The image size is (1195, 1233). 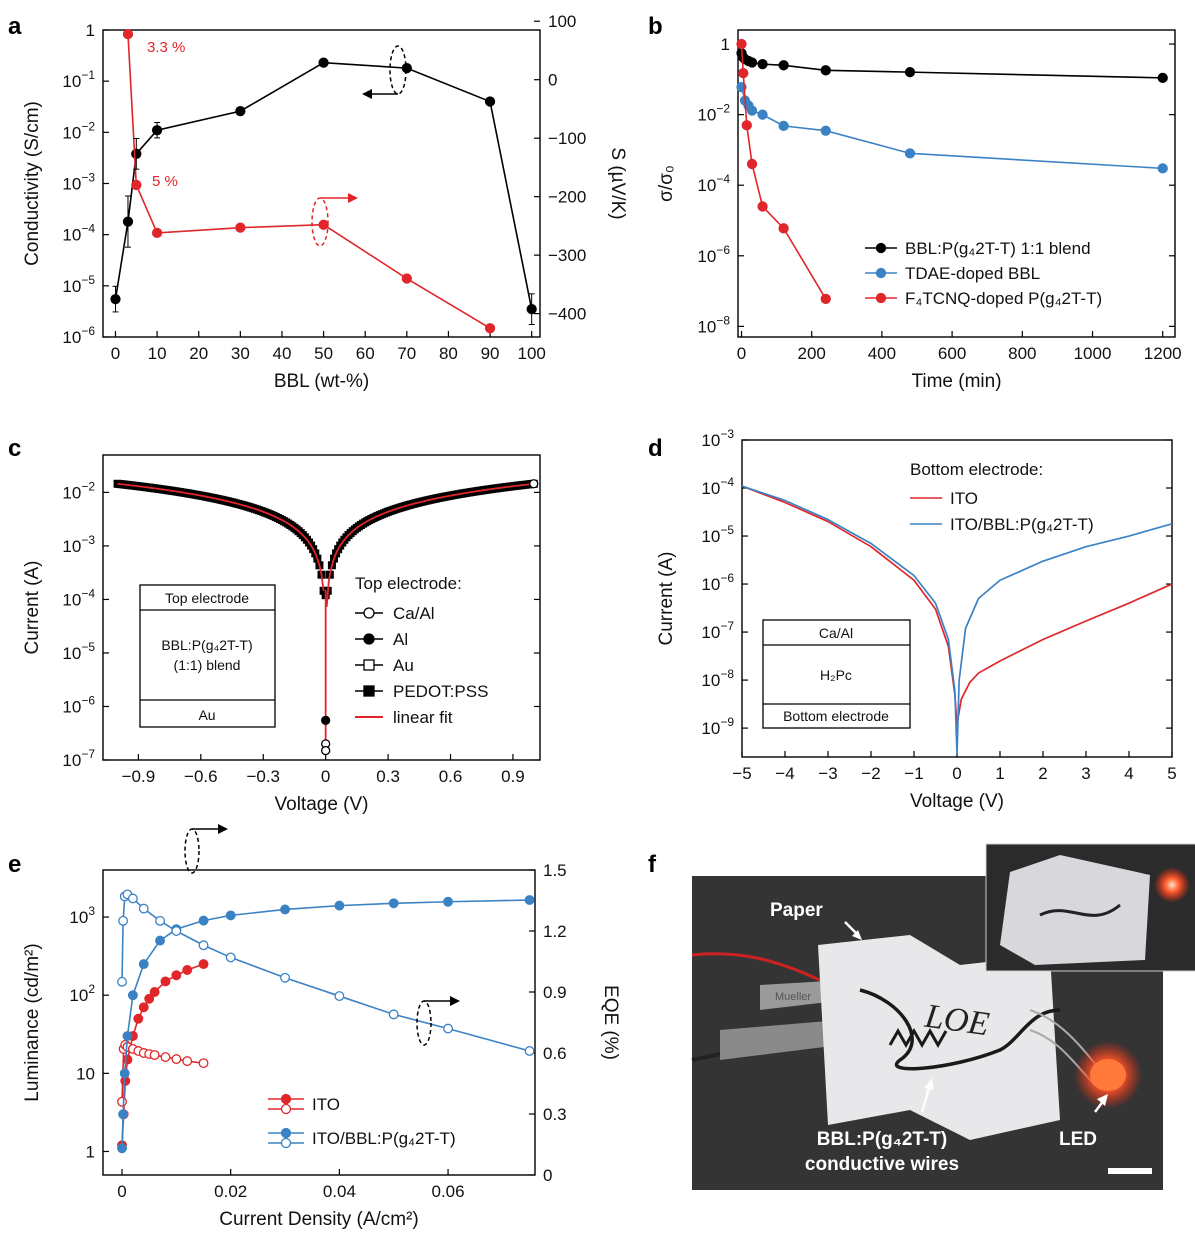 What do you see at coordinates (82, 993) in the screenshot?
I see `y-tick-label: 10²` at bounding box center [82, 993].